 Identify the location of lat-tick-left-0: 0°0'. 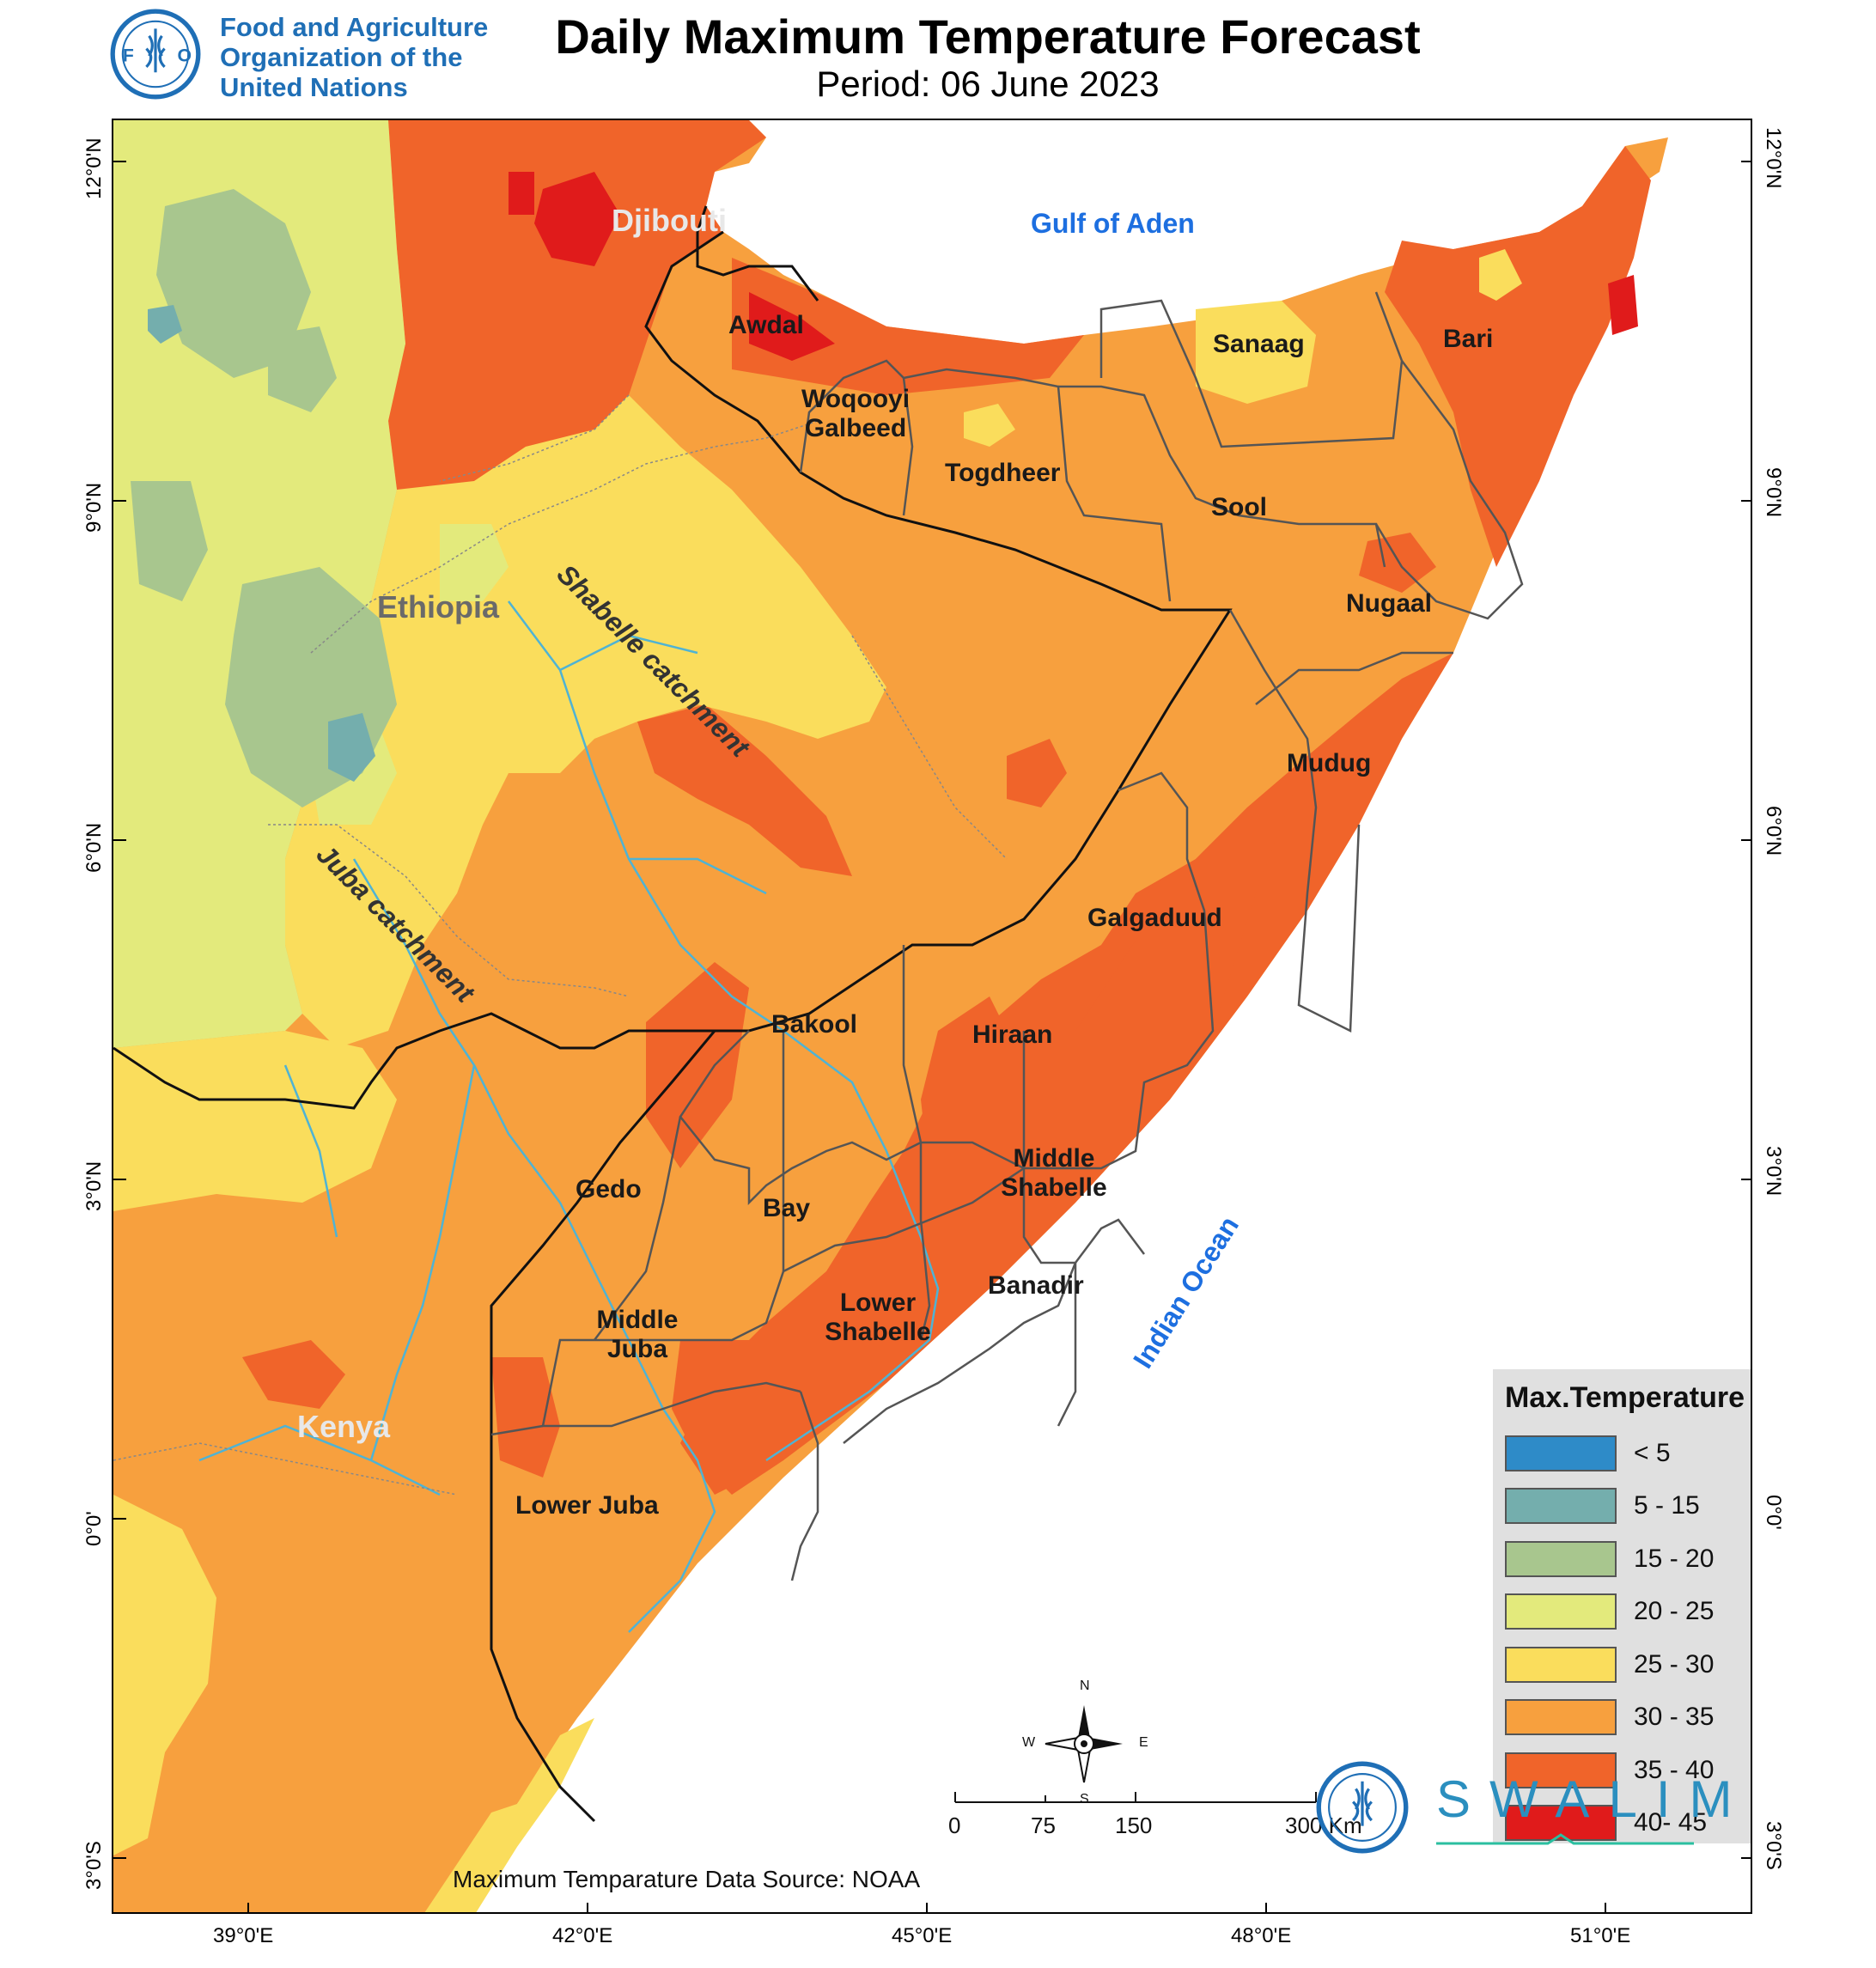
(94, 1528).